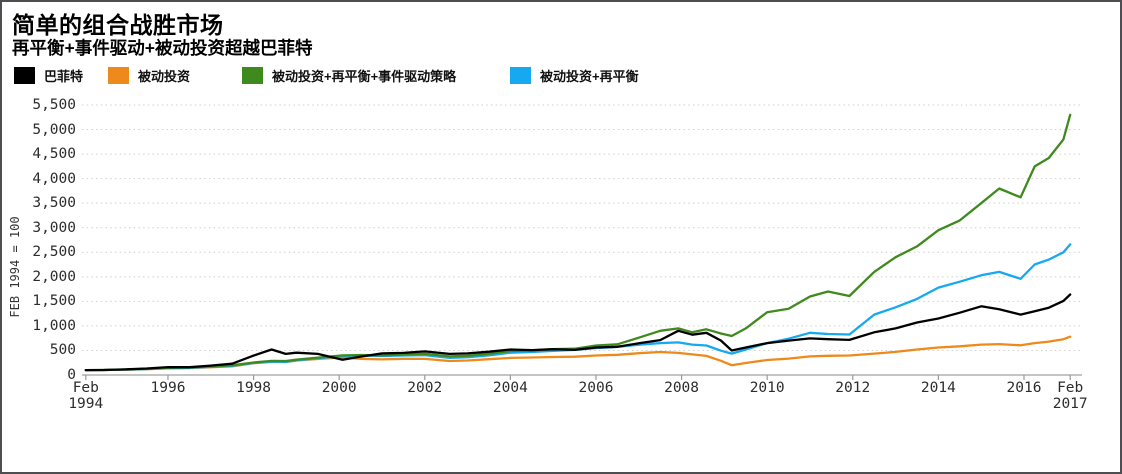 The height and width of the screenshot is (474, 1122). I want to click on legend-item: 巴菲特, so click(48, 75).